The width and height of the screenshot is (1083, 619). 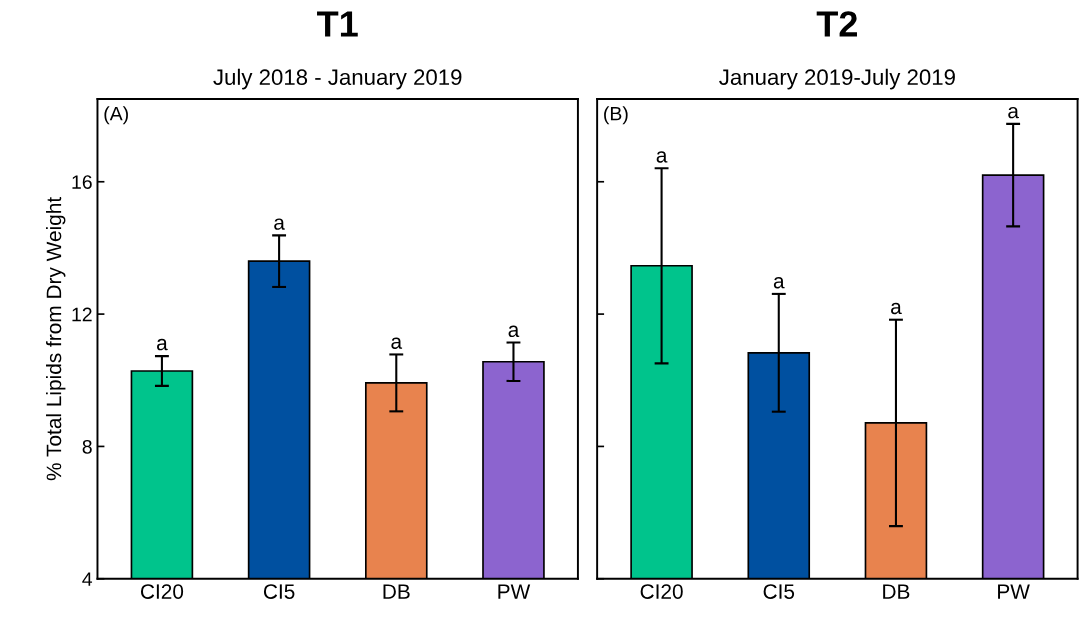 What do you see at coordinates (82, 182) in the screenshot?
I see `y-tick-label: 16` at bounding box center [82, 182].